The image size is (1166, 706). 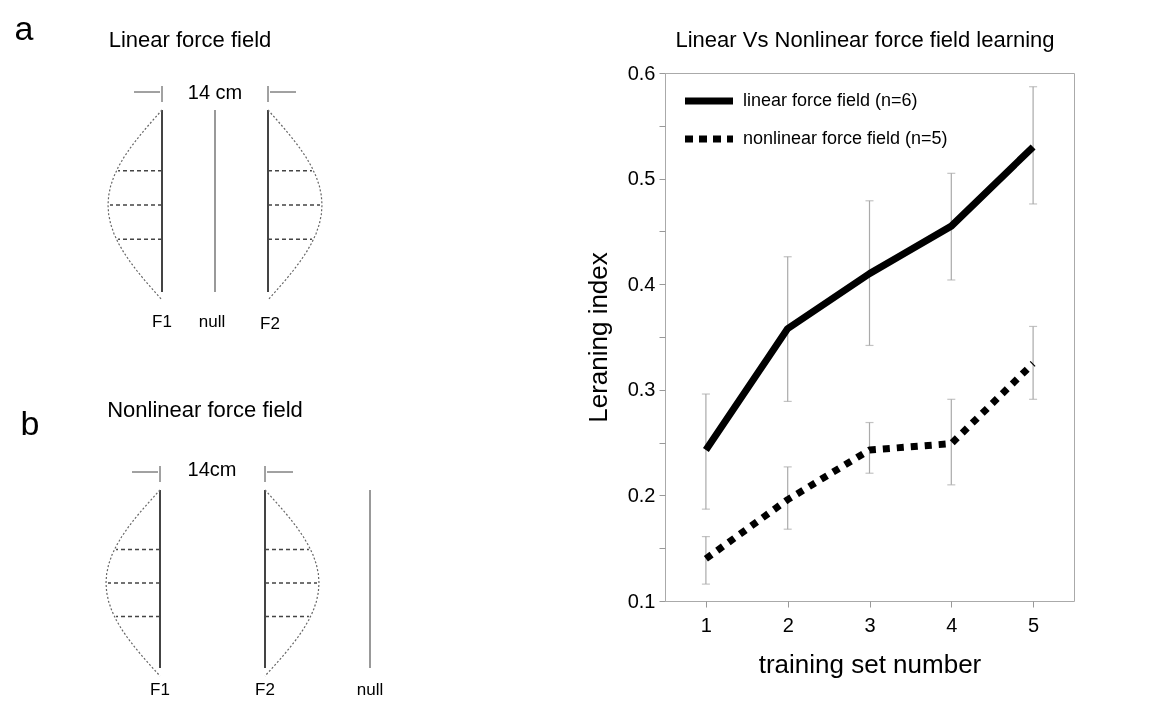 What do you see at coordinates (205, 409) in the screenshot?
I see `text: Nonlinear force field` at bounding box center [205, 409].